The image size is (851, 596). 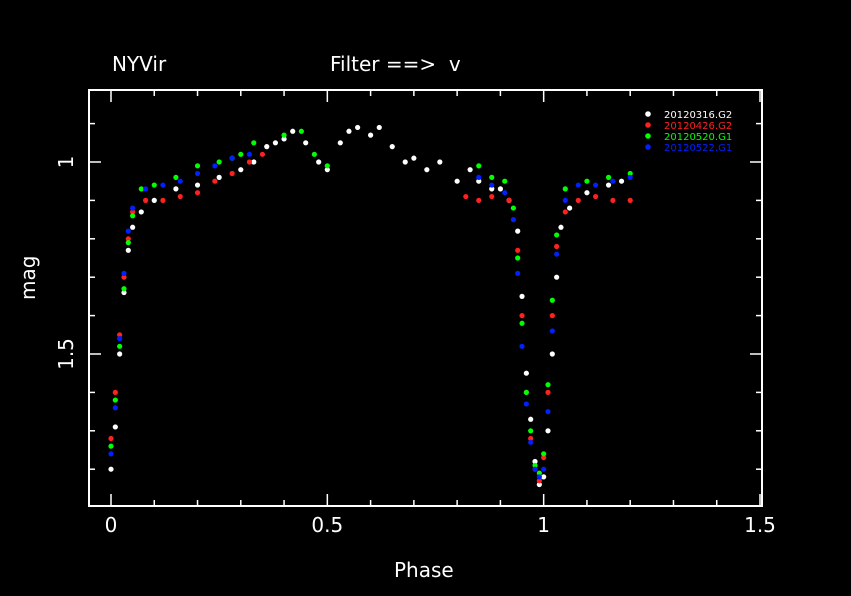 I want to click on x-tick-label: 0.5, so click(x=327, y=525).